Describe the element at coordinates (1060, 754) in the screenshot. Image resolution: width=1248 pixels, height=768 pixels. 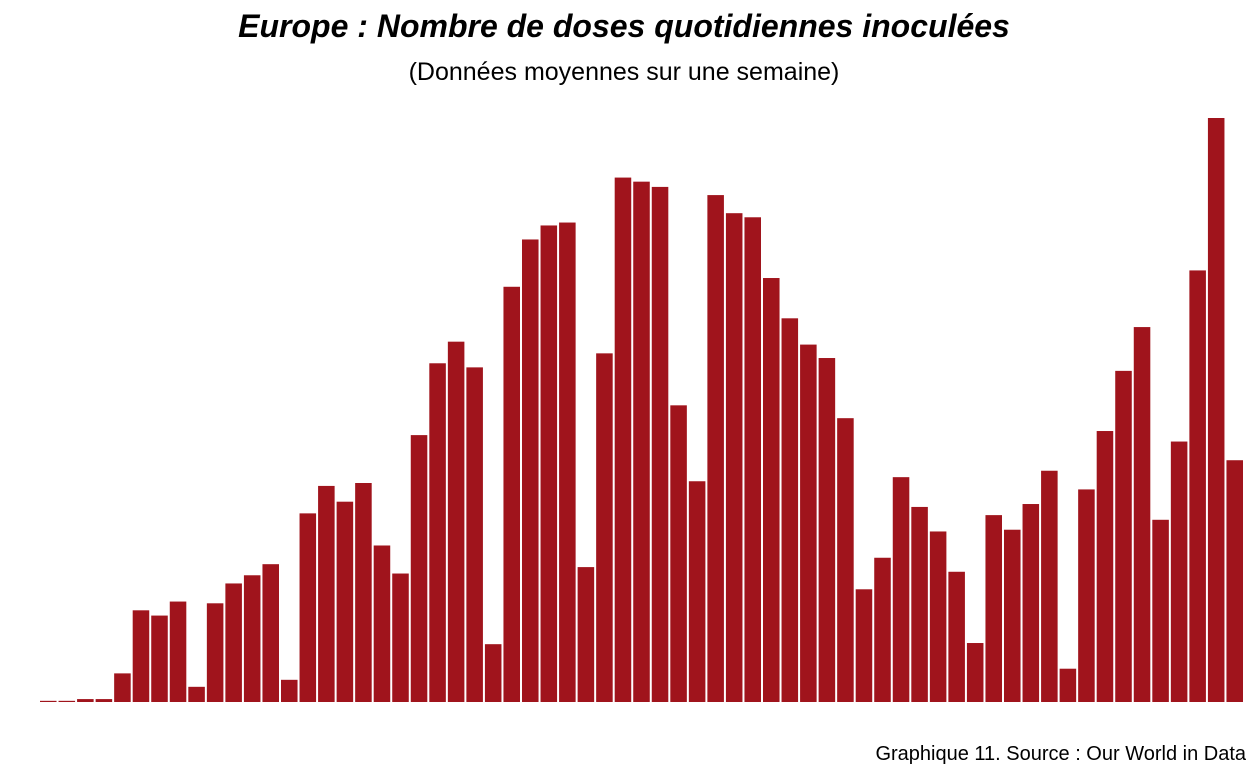
I see `chart-caption: Graphique 11. Source : Our World in Data` at that location.